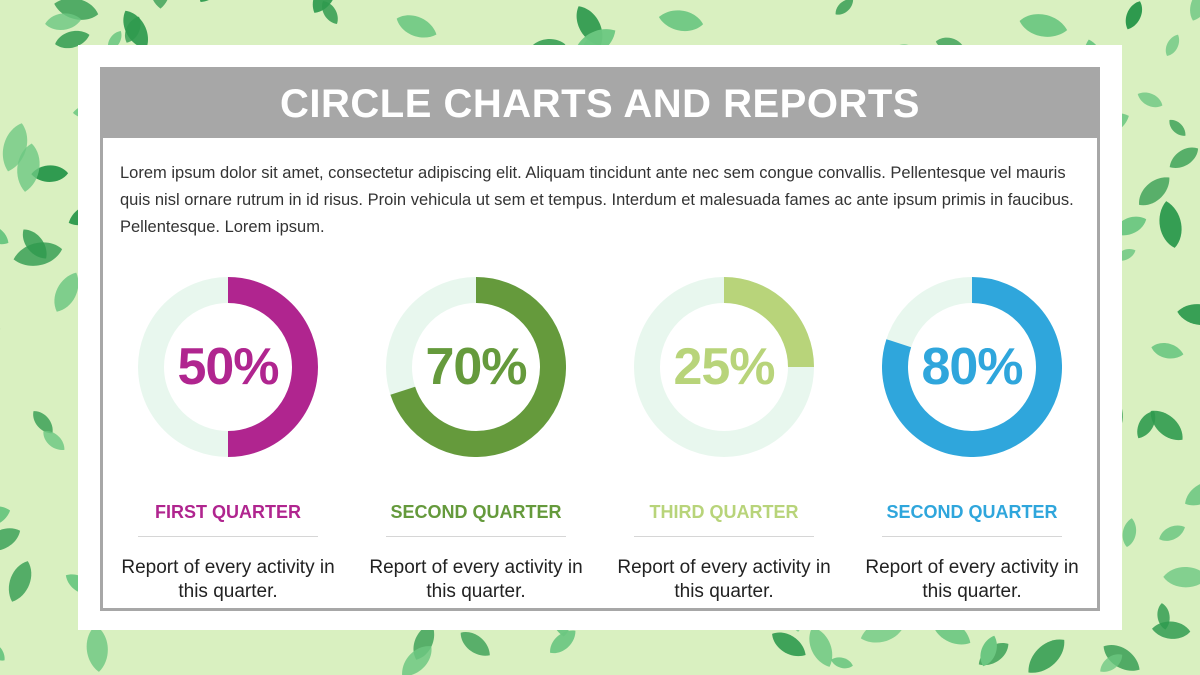 This screenshot has width=1200, height=675. I want to click on title-bar: CIRCLE CHARTS AND REPORTS, so click(600, 104).